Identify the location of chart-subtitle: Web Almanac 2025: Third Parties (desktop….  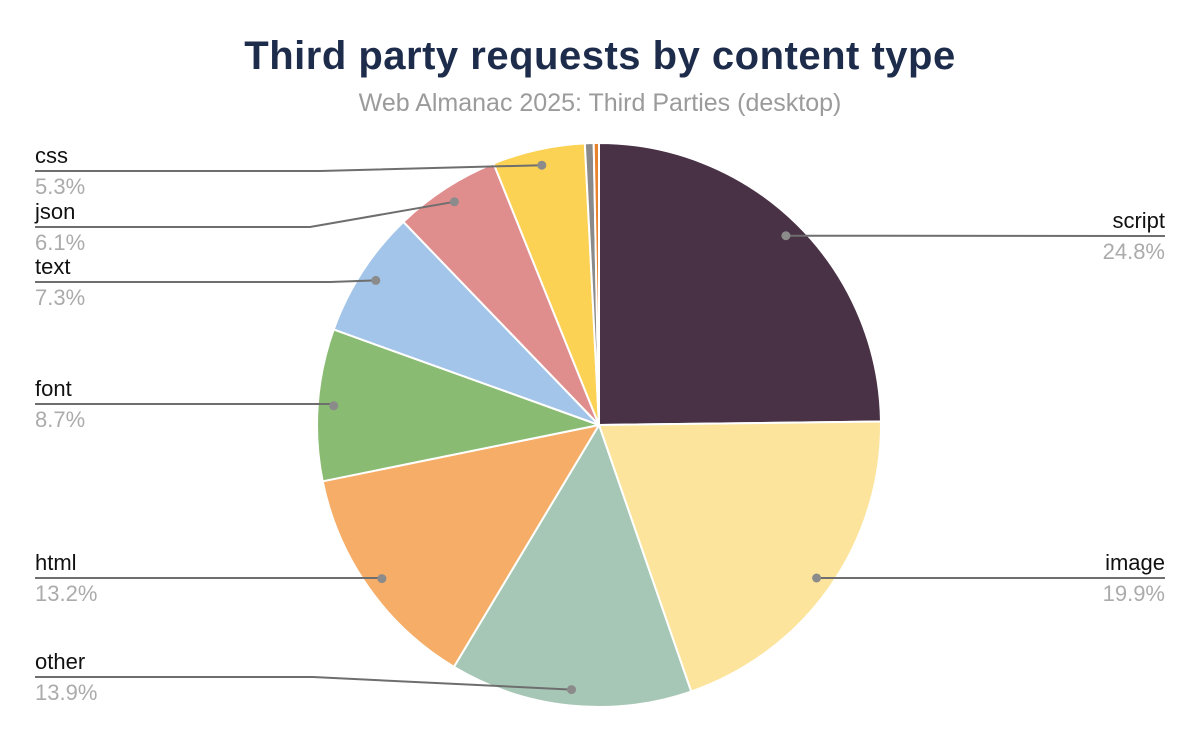
(600, 103).